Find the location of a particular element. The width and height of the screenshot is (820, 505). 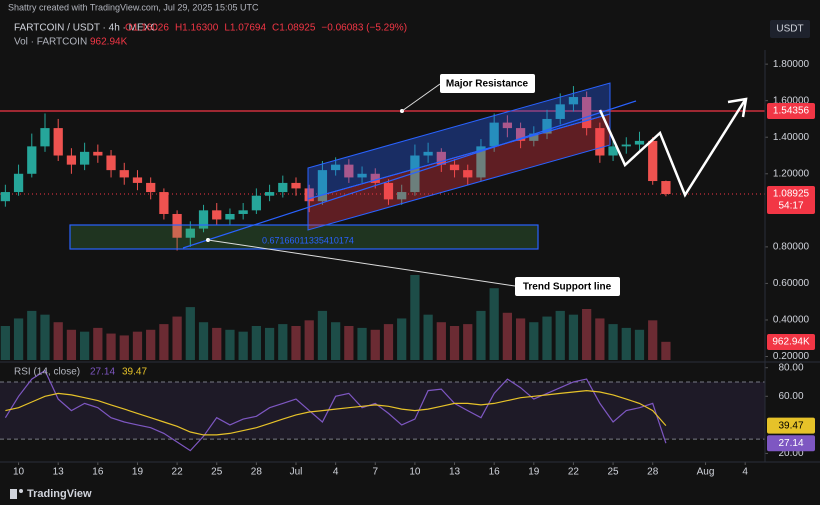

x-tick-label: 22 is located at coordinates (574, 472).